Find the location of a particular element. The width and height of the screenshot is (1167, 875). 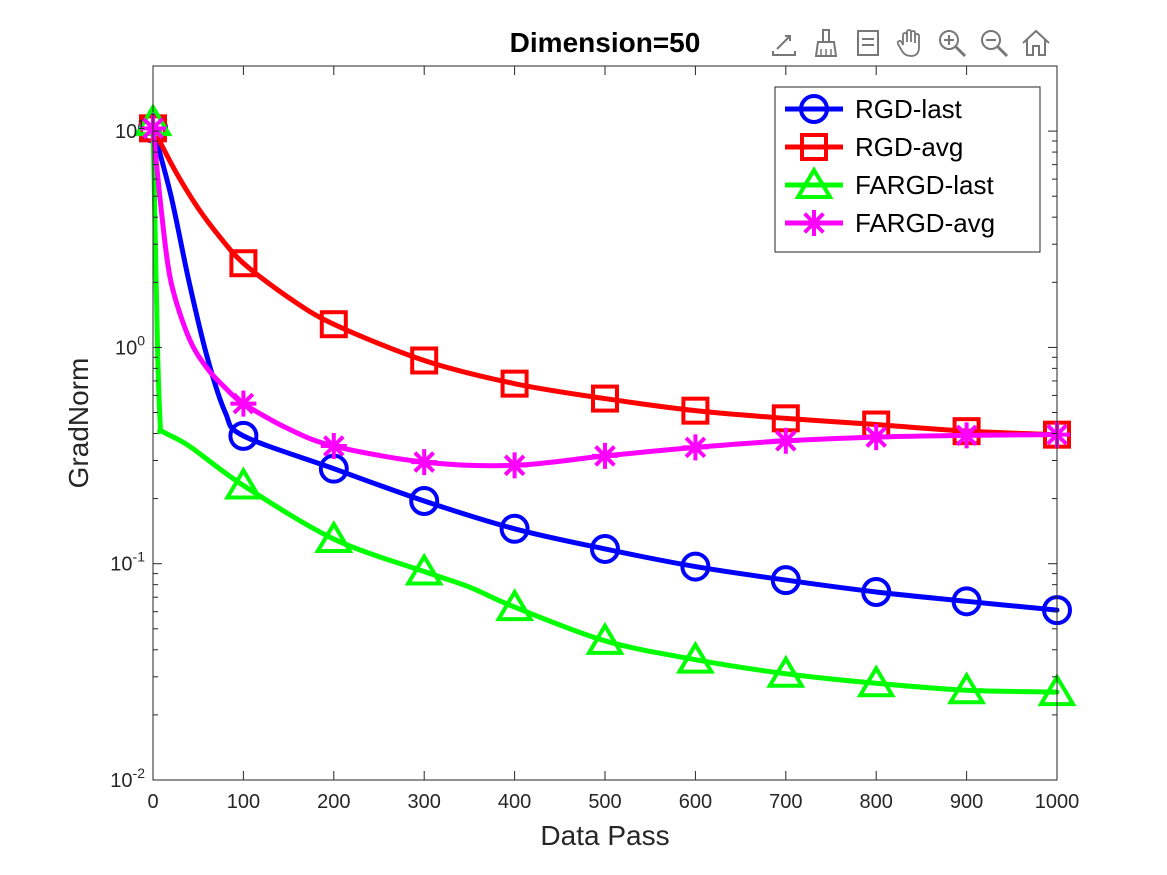

legend-box is located at coordinates (907, 169).